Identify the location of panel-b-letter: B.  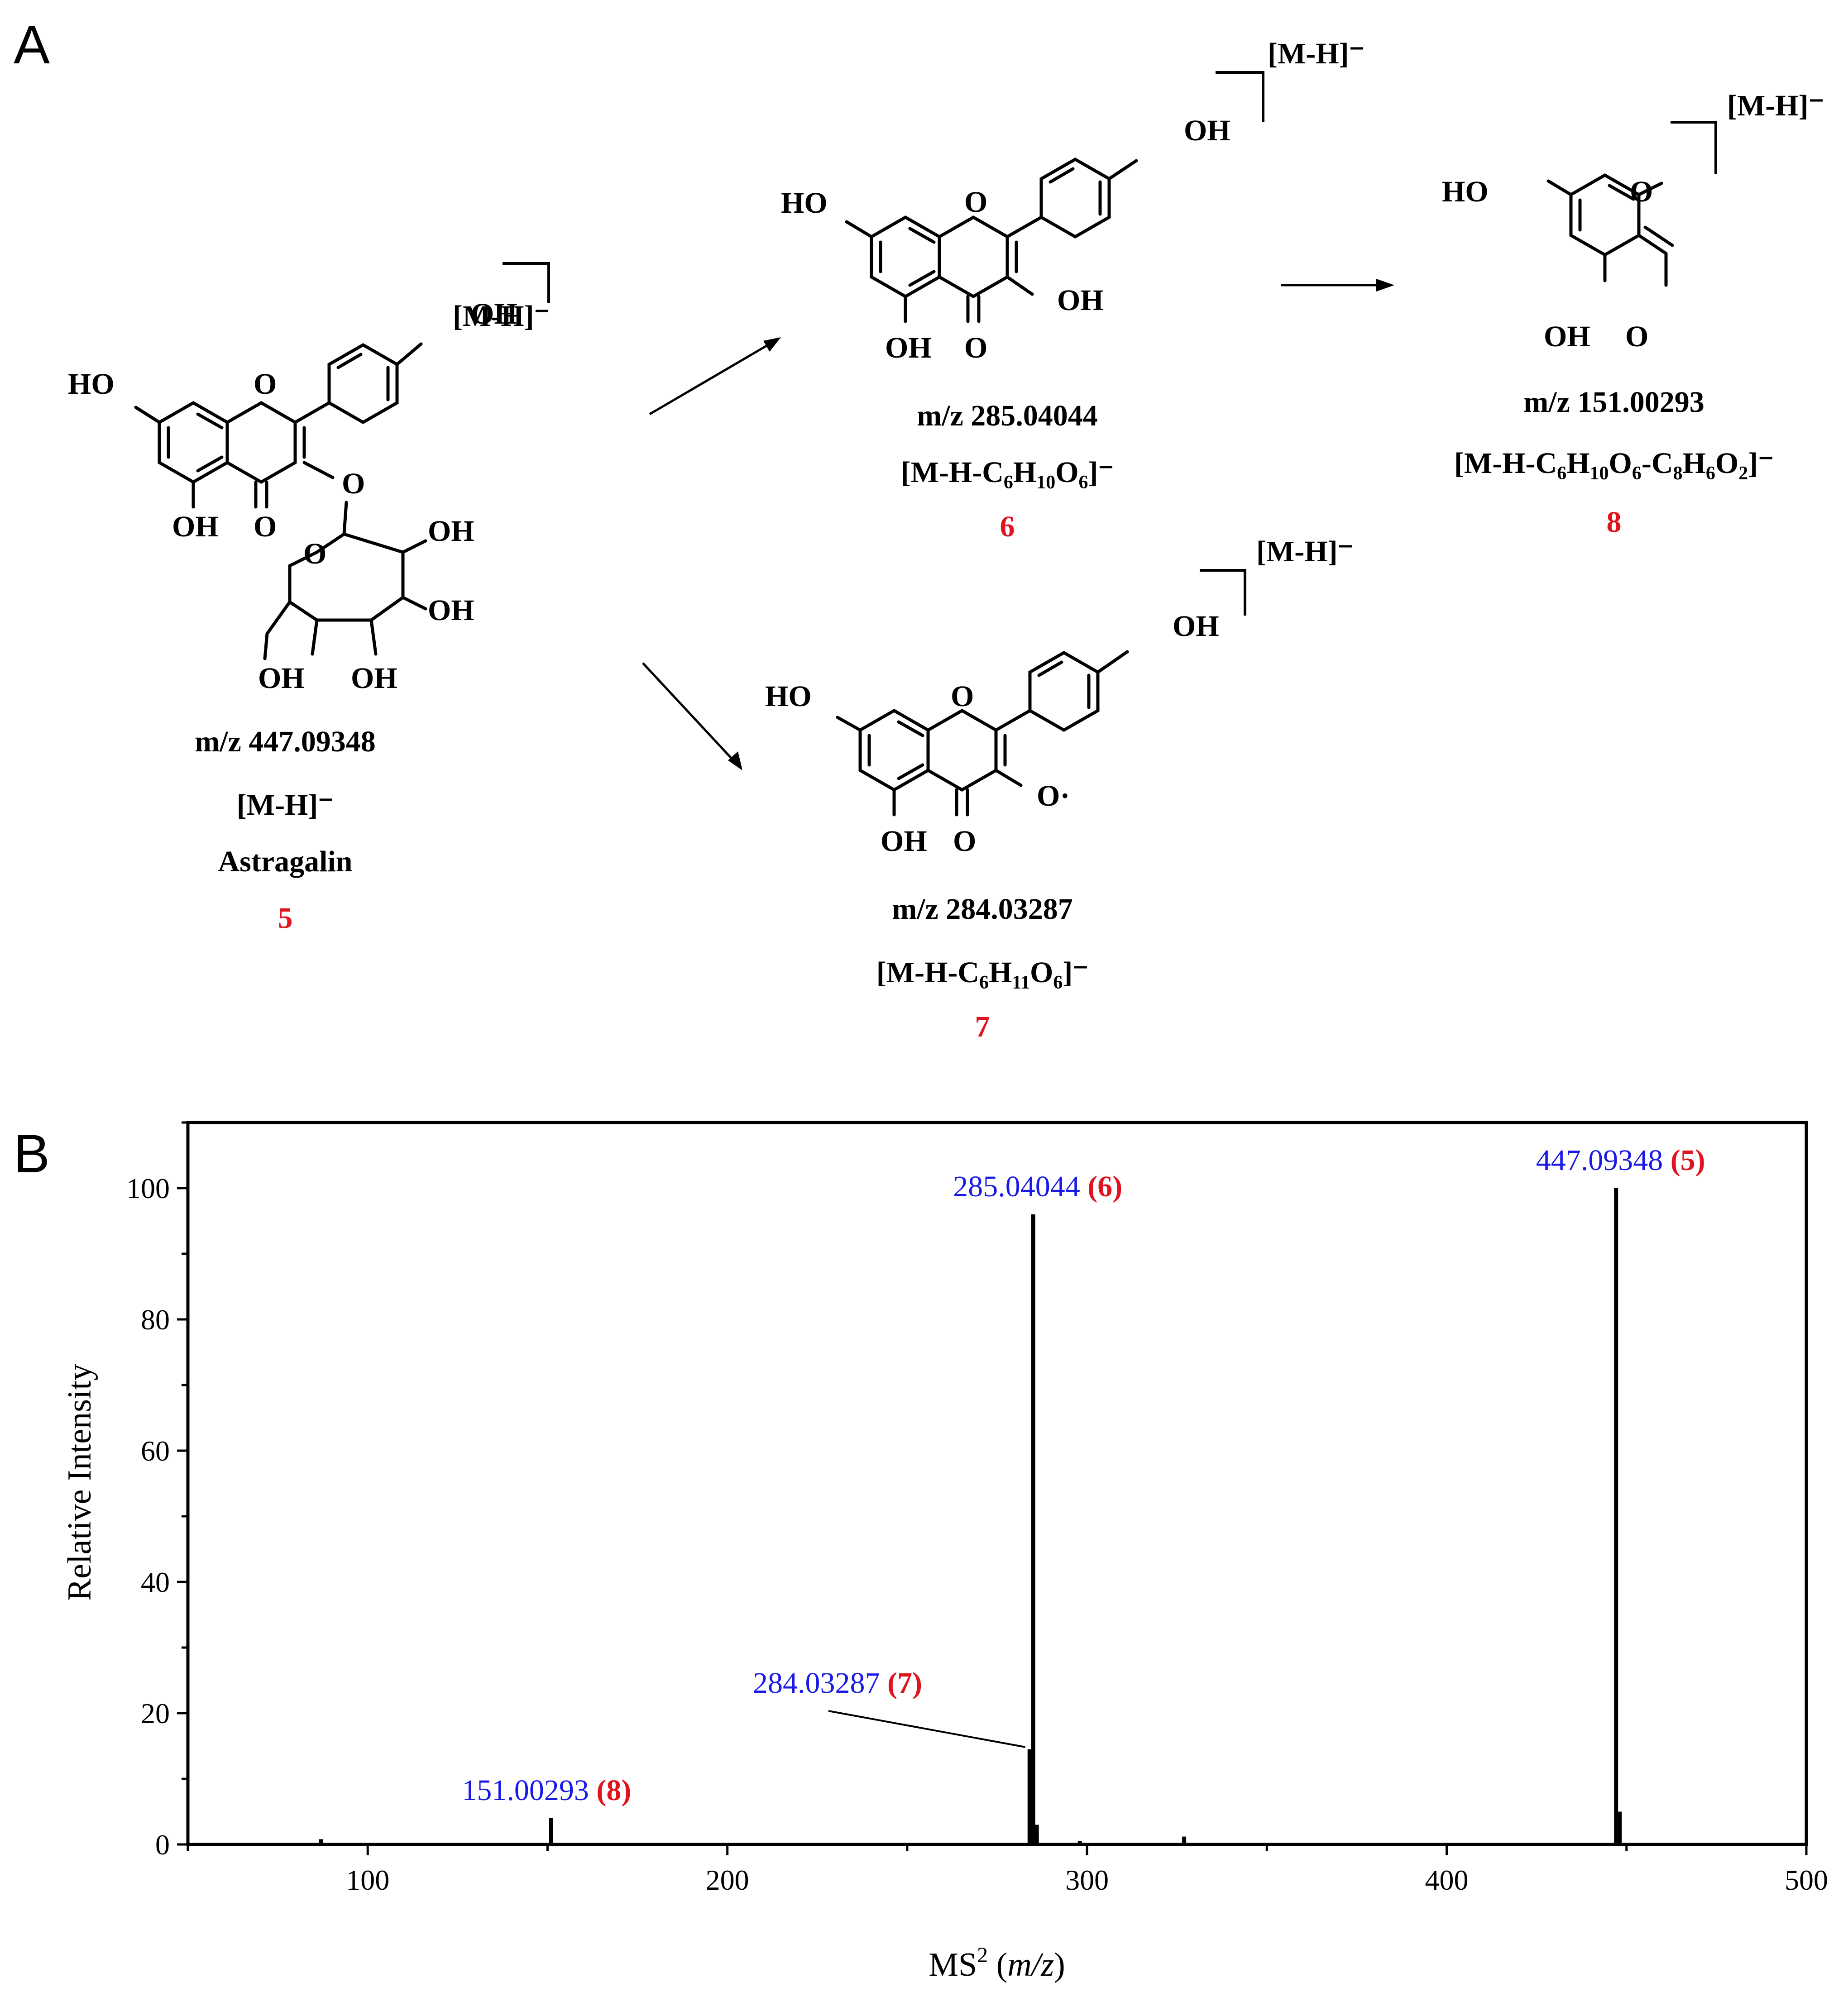
(32, 1154).